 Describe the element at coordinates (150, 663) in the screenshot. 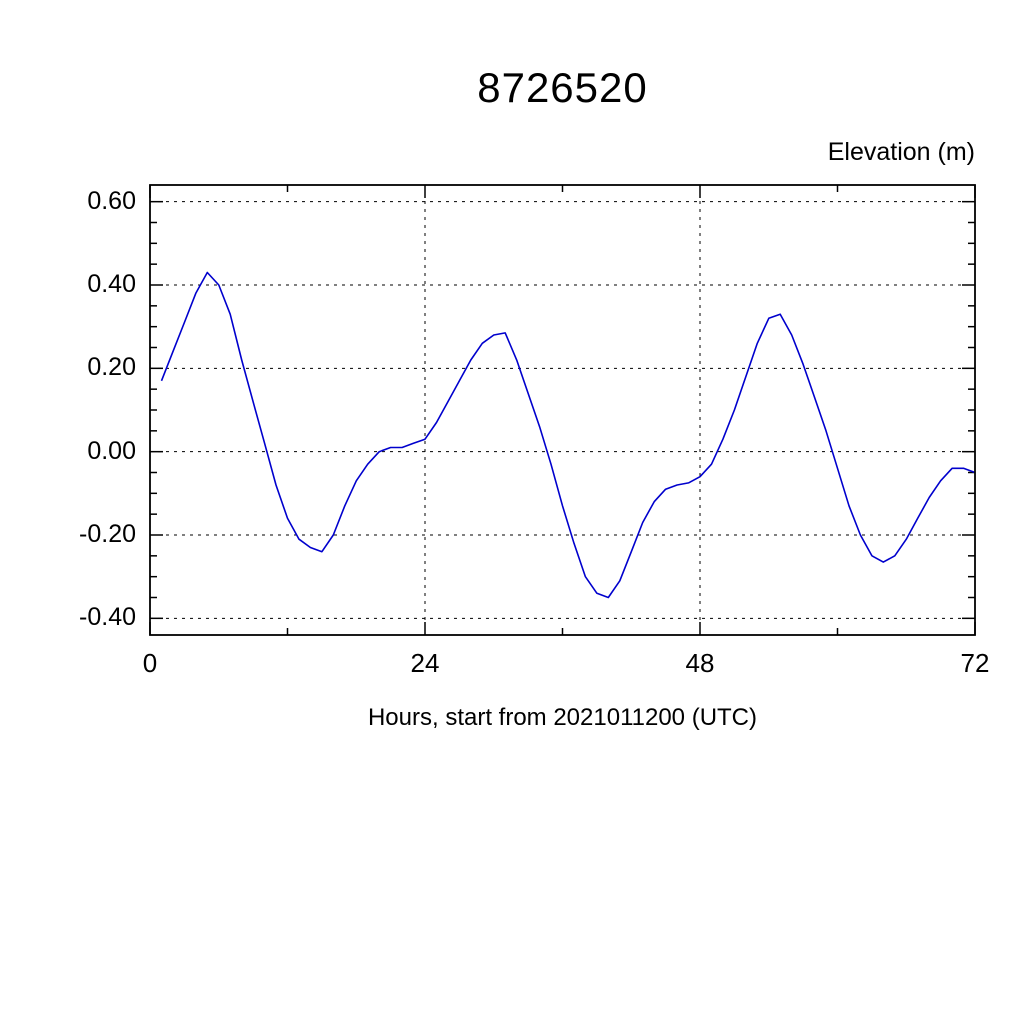

I see `x-tick-label: 0` at that location.